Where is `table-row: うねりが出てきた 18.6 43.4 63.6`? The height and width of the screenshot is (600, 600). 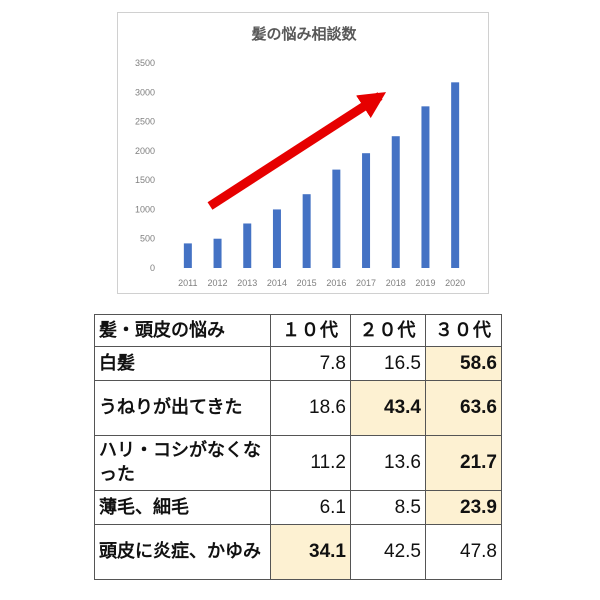
table-row: うねりが出てきた 18.6 43.4 63.6 is located at coordinates (298, 408).